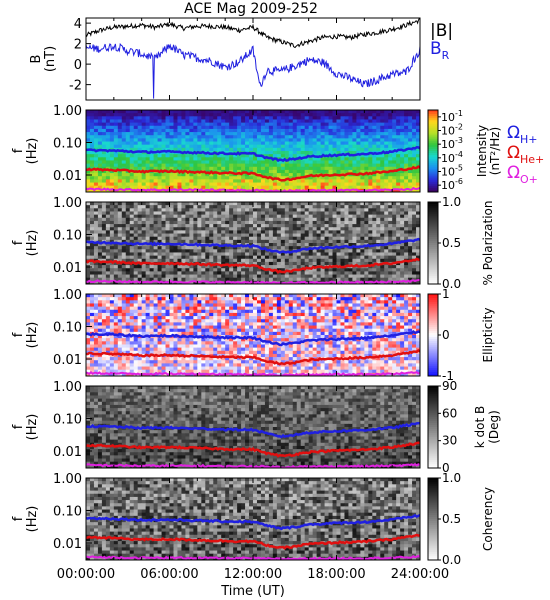 The image size is (550, 600). I want to click on colorbar-step, so click(433, 219).